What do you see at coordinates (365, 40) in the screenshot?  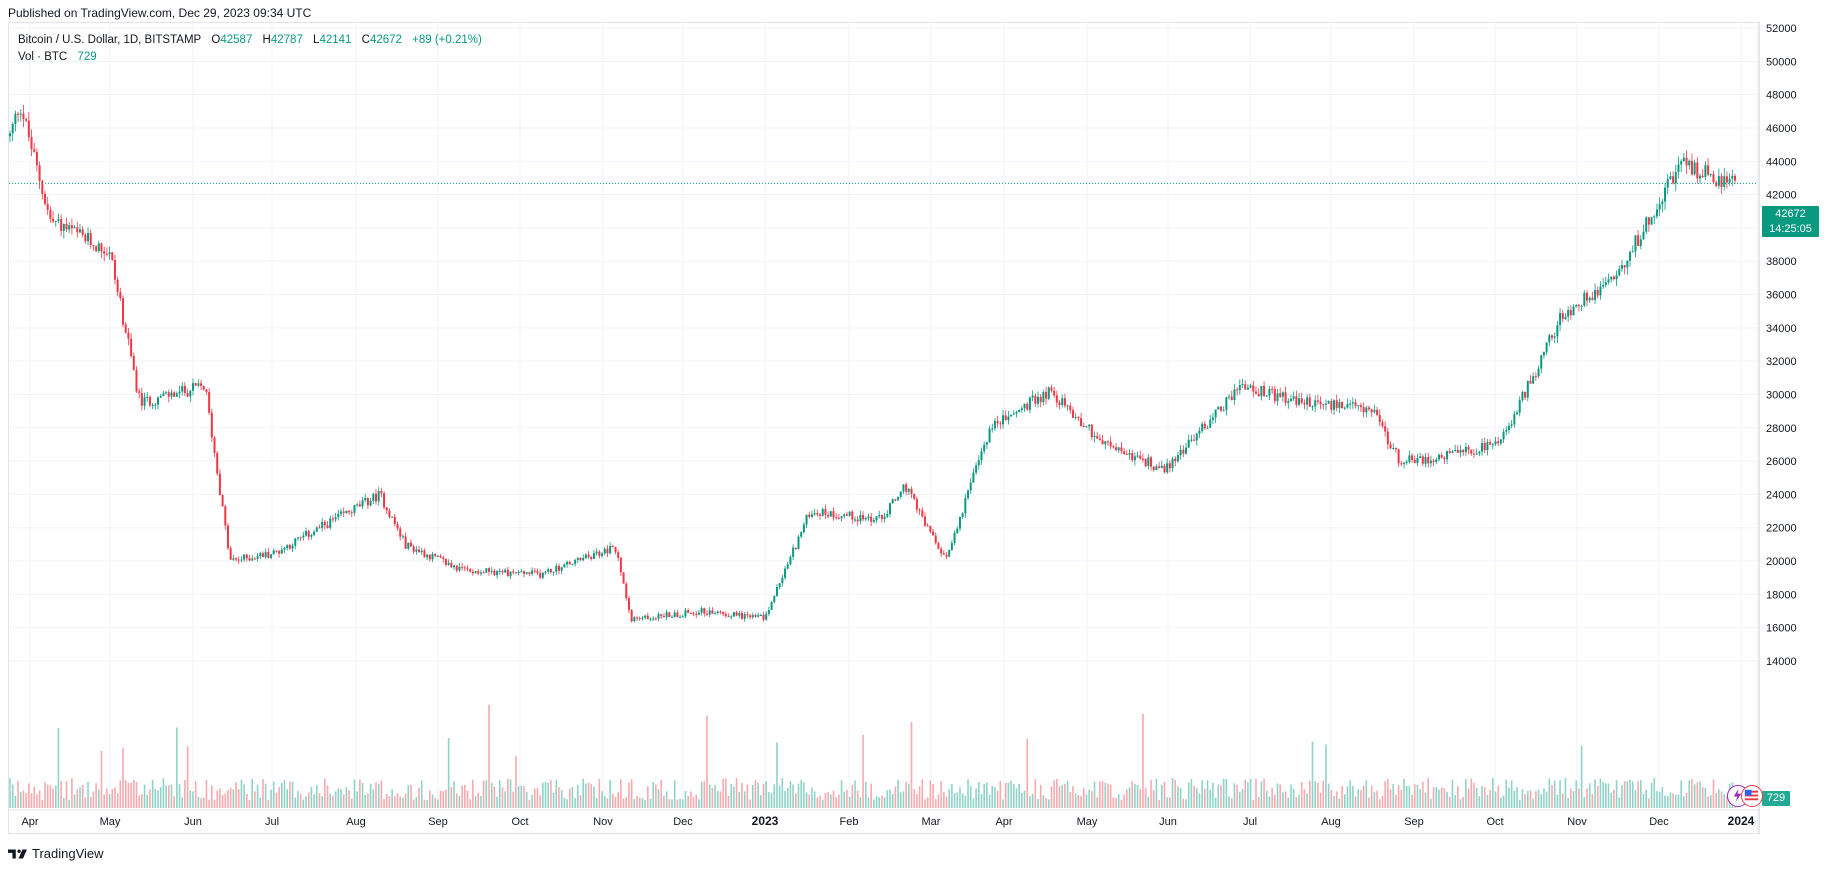 I see `close-key: C` at bounding box center [365, 40].